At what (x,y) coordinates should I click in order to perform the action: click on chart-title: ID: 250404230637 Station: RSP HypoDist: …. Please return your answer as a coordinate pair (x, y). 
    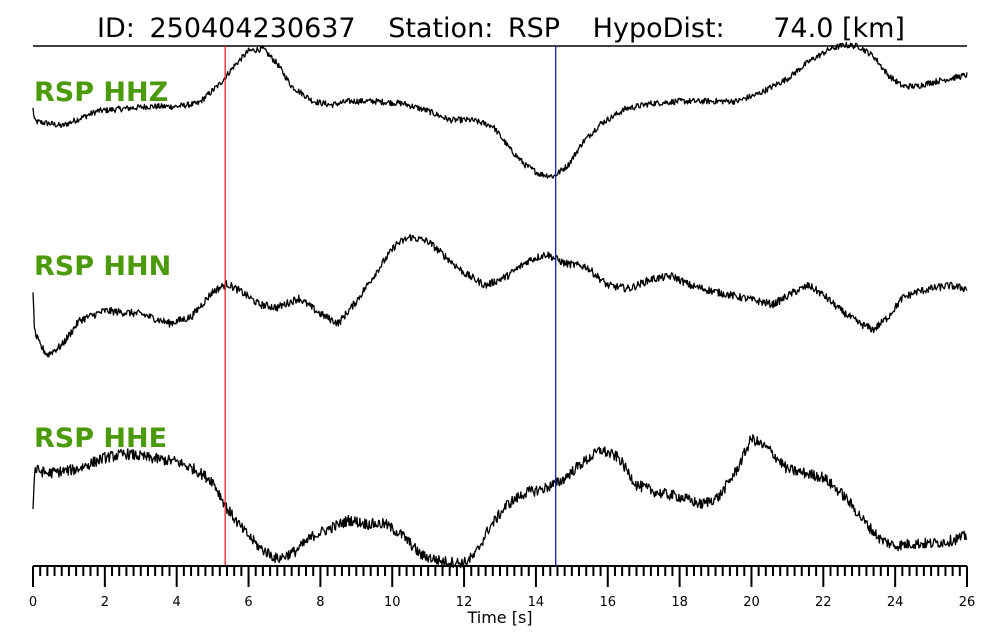
    Looking at the image, I should click on (501, 28).